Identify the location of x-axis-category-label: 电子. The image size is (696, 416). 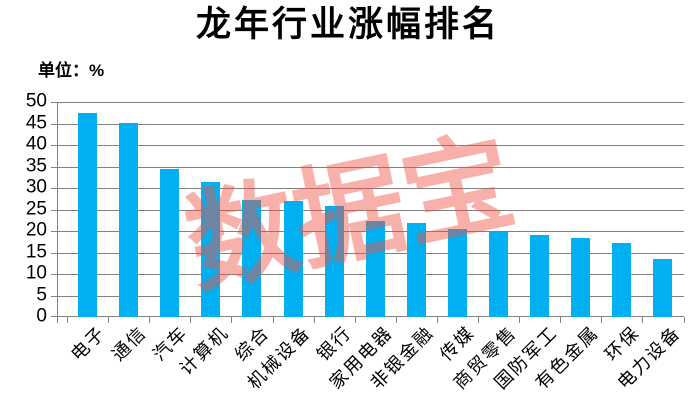
(87, 343).